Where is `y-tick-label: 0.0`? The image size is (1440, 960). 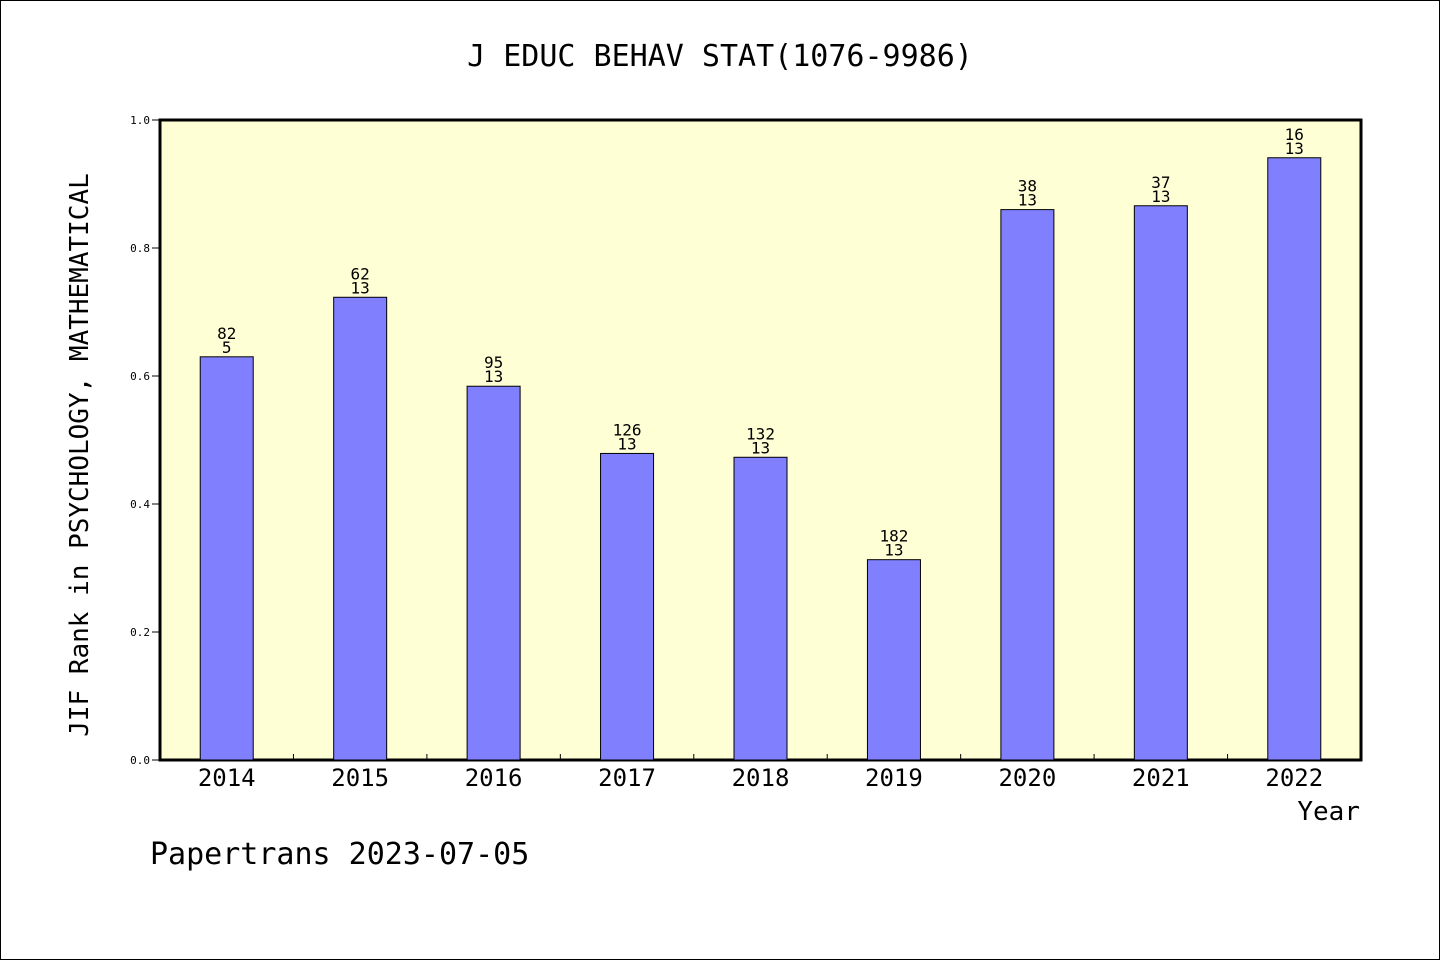
y-tick-label: 0.0 is located at coordinates (140, 760).